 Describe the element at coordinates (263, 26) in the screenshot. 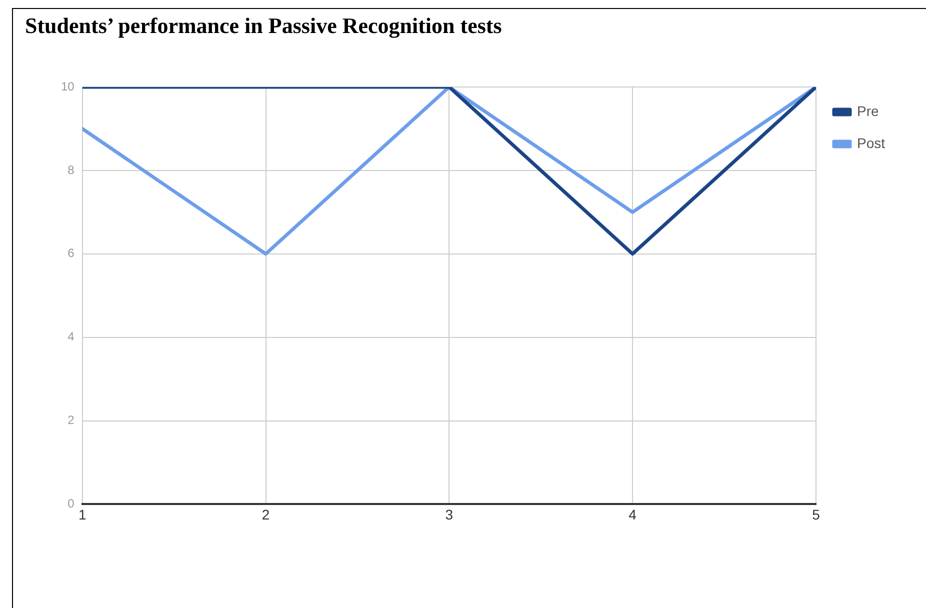

I see `chart-title: Students’ performance in Passive Recognition tests` at that location.